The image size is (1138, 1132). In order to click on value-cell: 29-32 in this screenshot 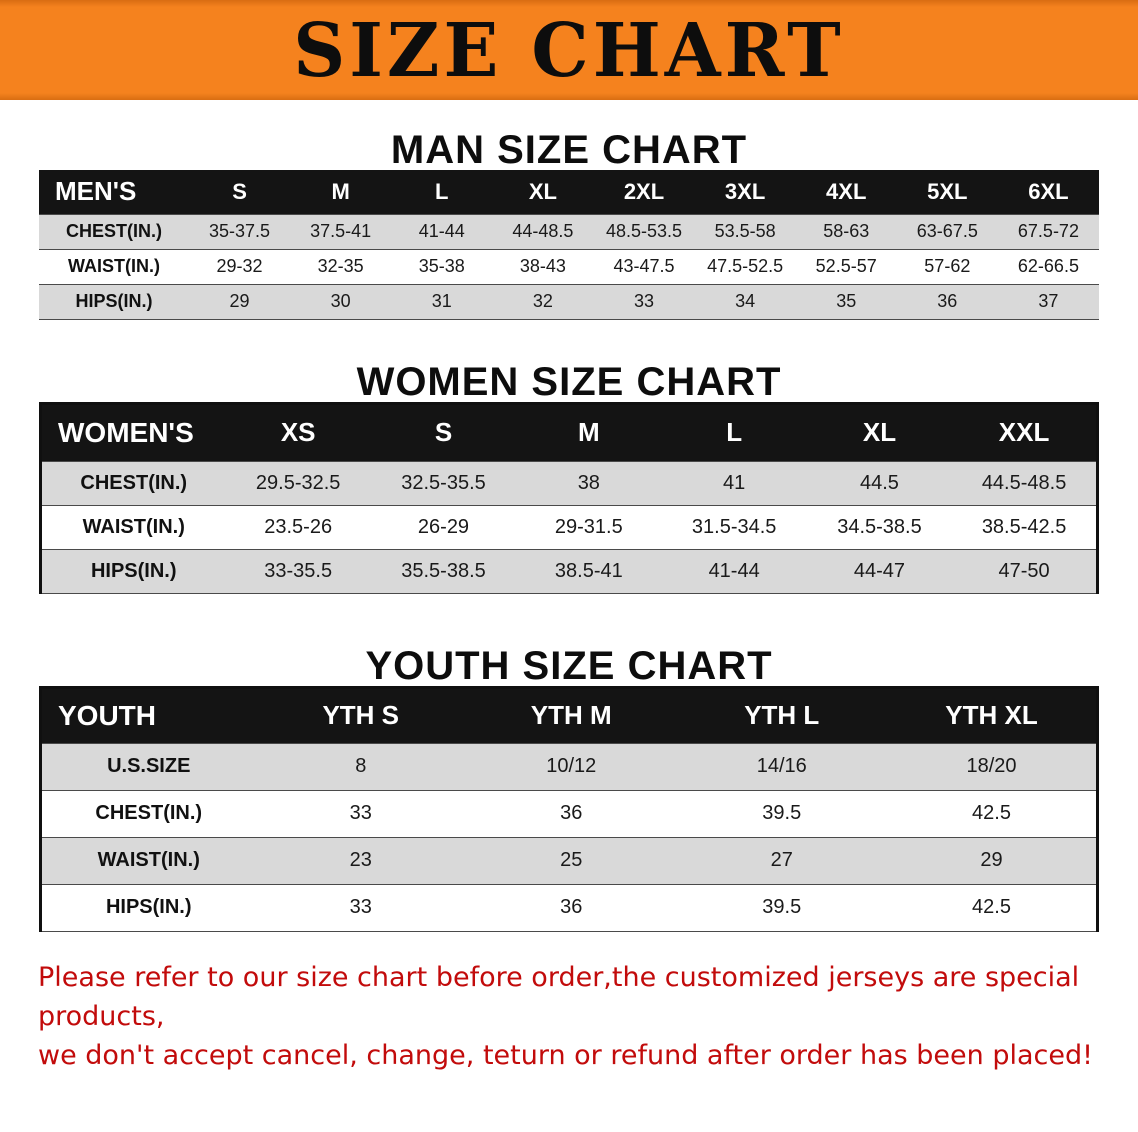, I will do `click(239, 266)`.